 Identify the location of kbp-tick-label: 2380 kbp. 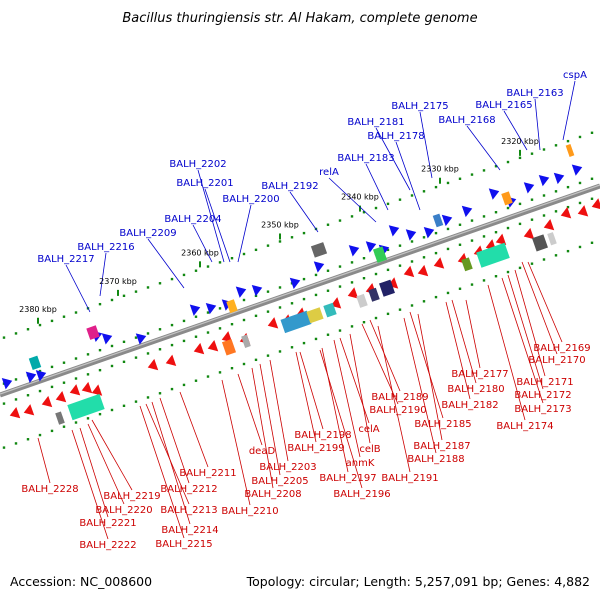
(38, 309).